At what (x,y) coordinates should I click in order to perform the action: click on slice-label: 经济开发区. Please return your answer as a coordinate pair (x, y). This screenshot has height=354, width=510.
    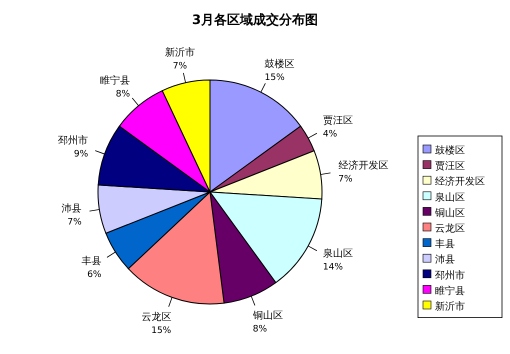
    Looking at the image, I should click on (363, 165).